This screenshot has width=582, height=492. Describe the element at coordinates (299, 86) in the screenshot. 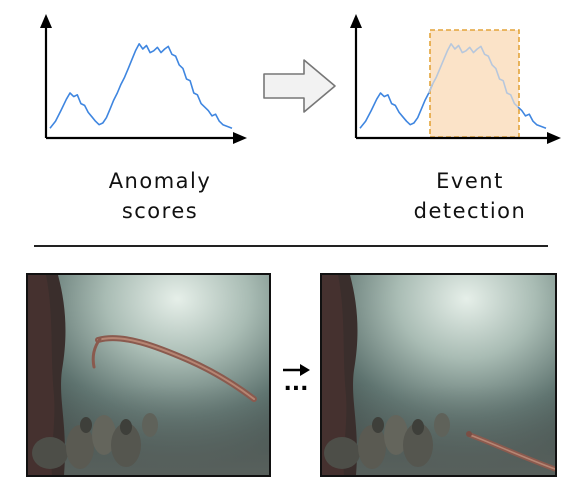

I see `transition-arrow-icon` at that location.